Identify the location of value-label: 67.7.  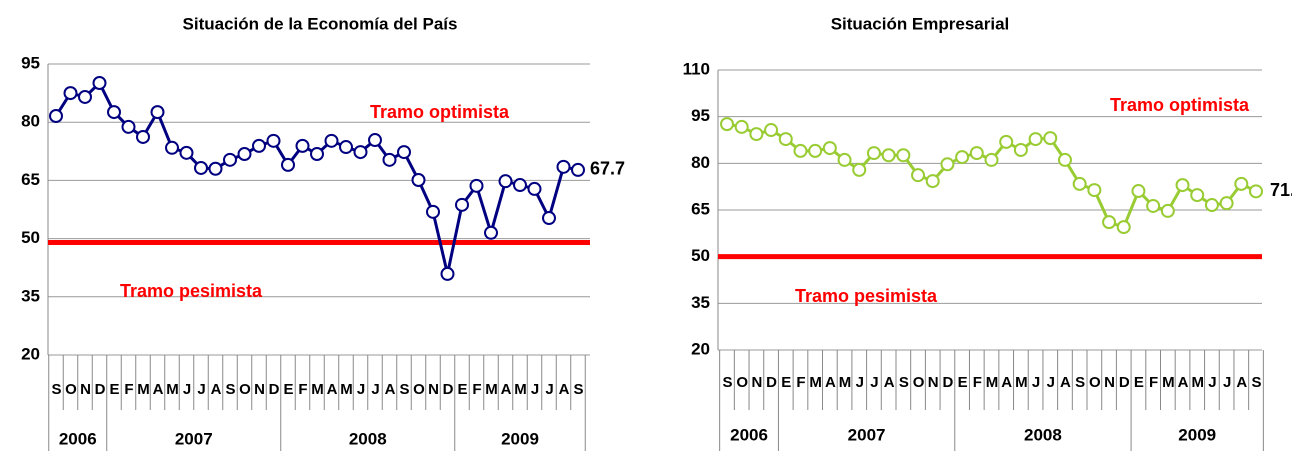
(607, 169).